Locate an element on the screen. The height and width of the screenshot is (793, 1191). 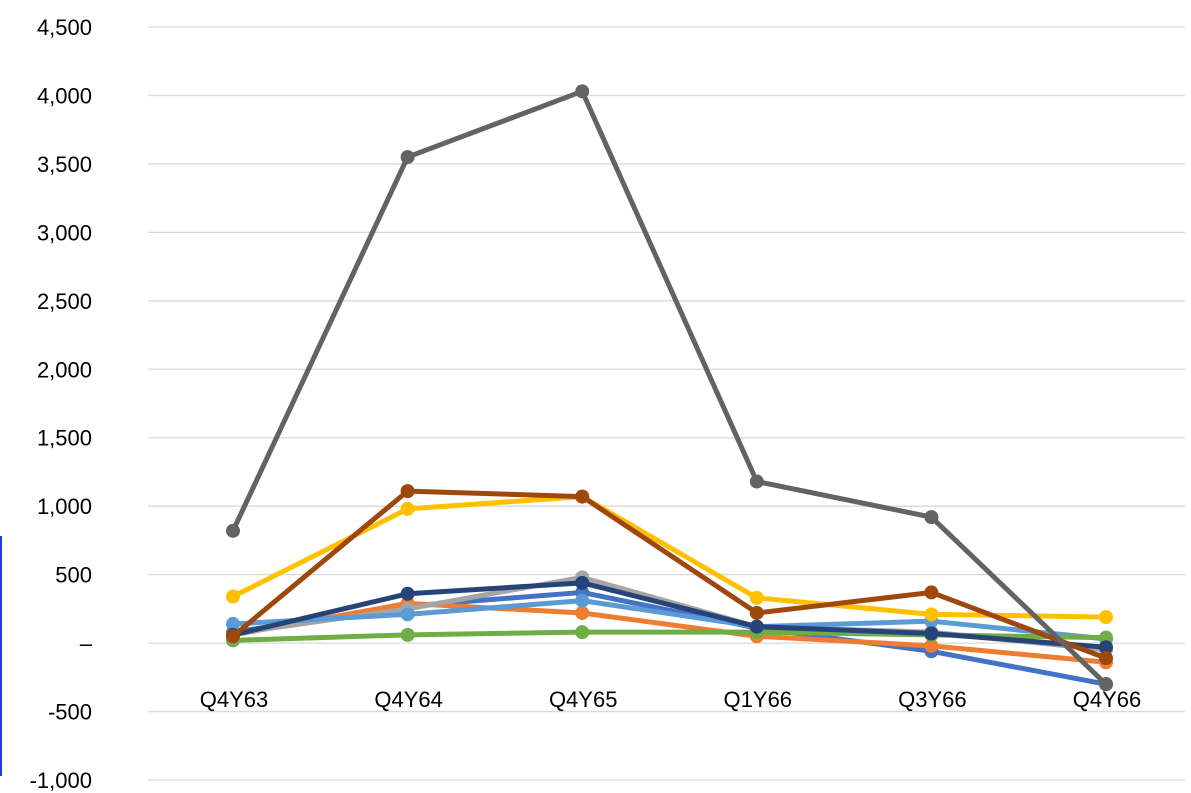
y-tick-label: 2,500 is located at coordinates (64, 301).